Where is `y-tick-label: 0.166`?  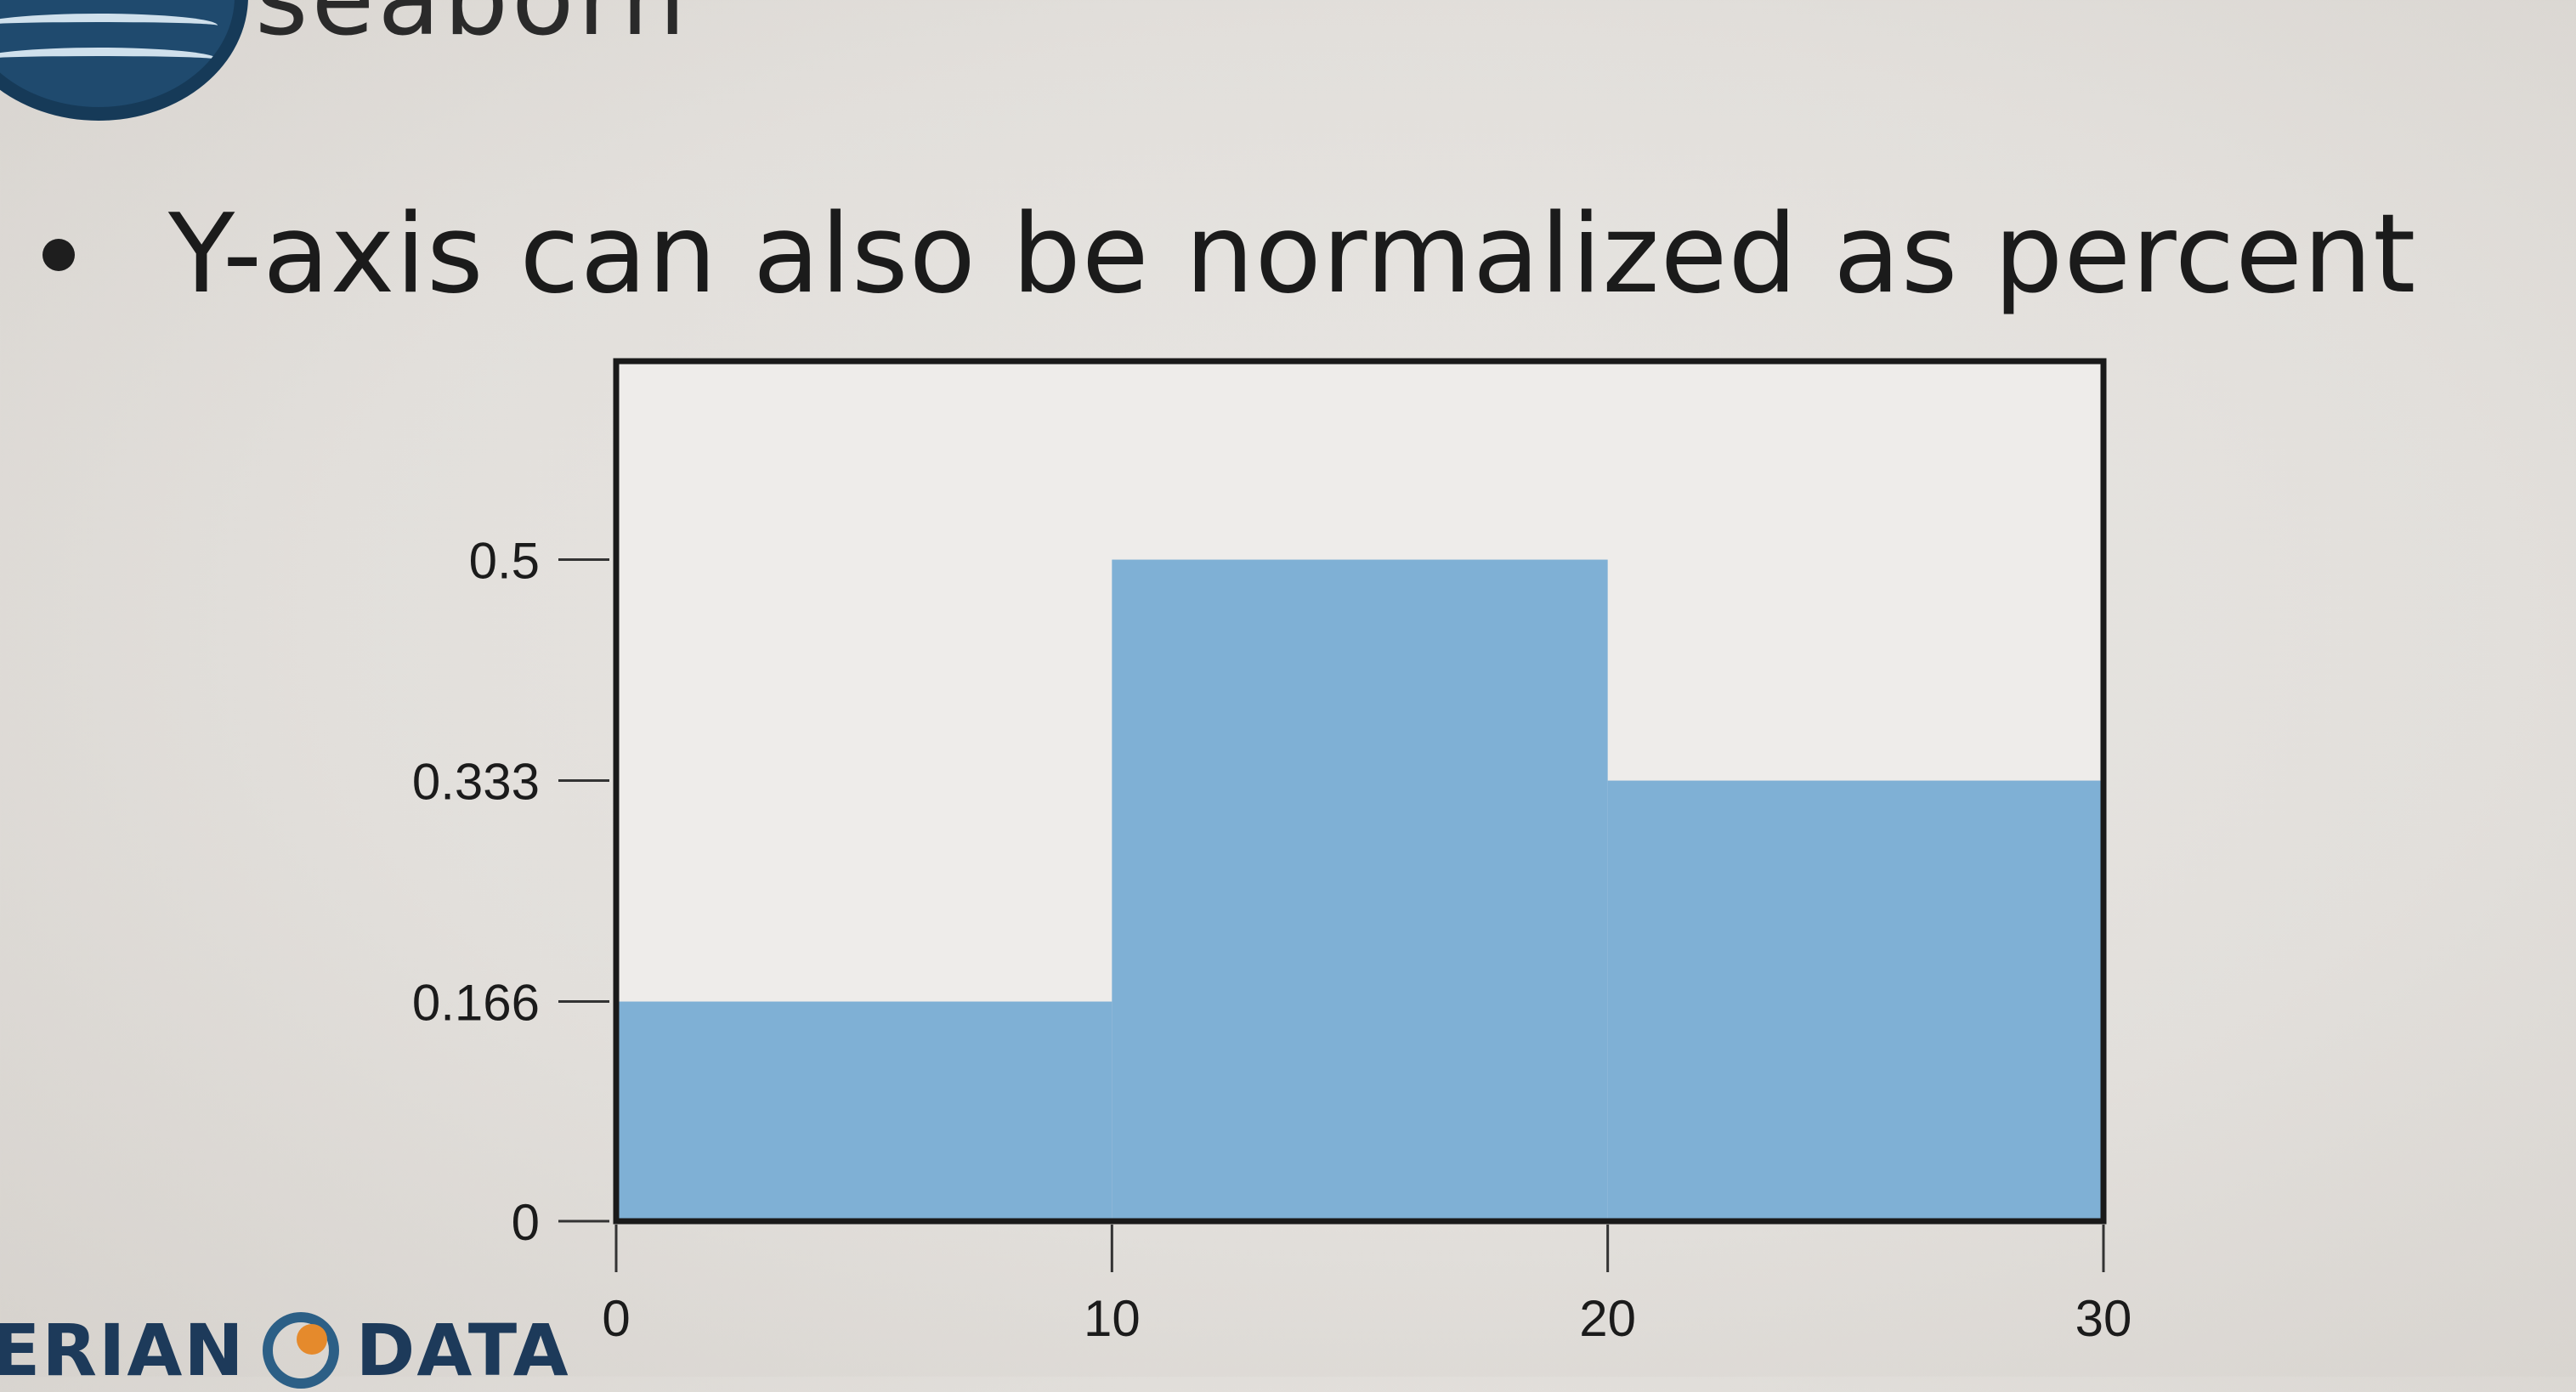 y-tick-label: 0.166 is located at coordinates (476, 1003).